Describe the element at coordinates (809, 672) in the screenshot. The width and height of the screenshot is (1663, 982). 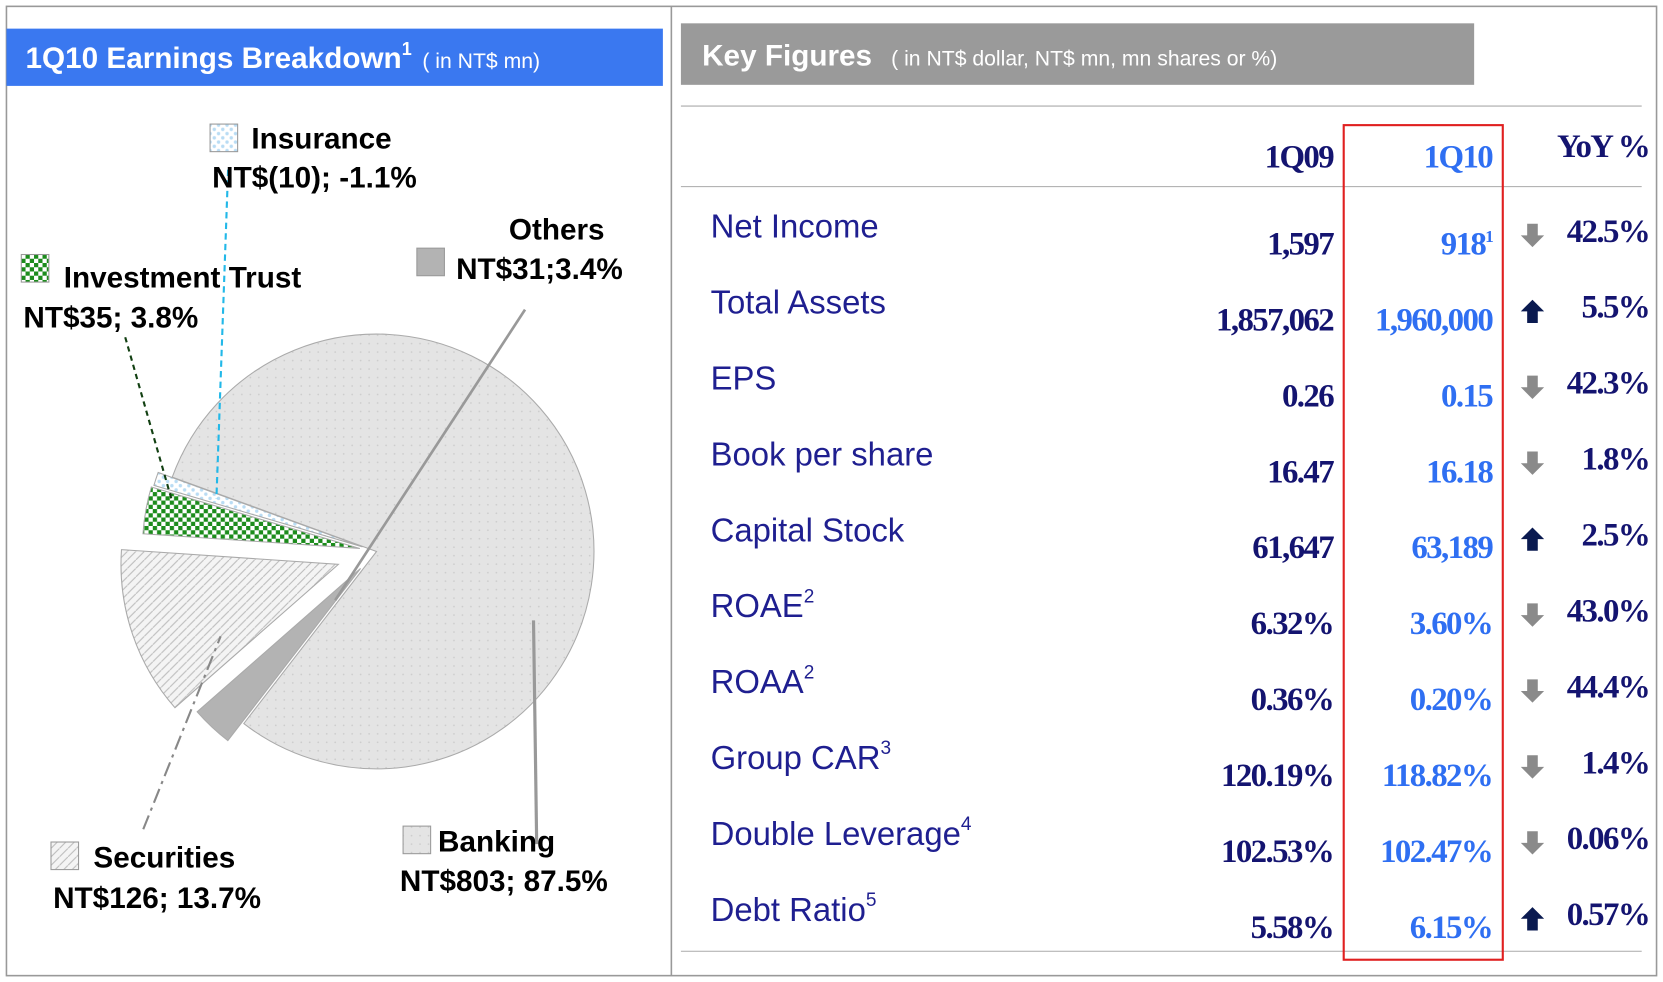
I see `row-label-sup: 2` at that location.